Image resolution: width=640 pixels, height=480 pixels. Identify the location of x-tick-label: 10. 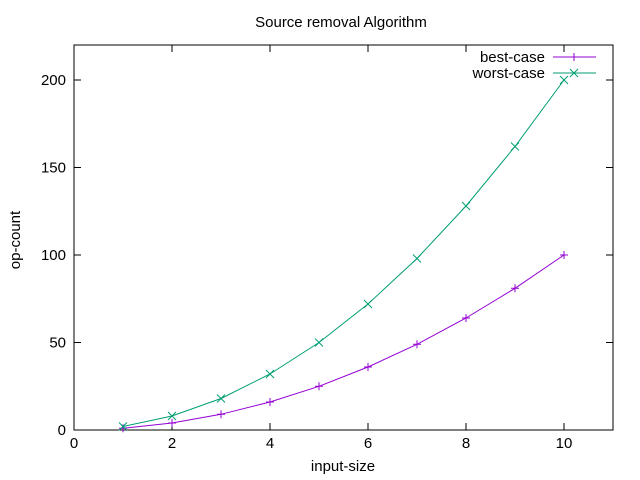
(564, 443).